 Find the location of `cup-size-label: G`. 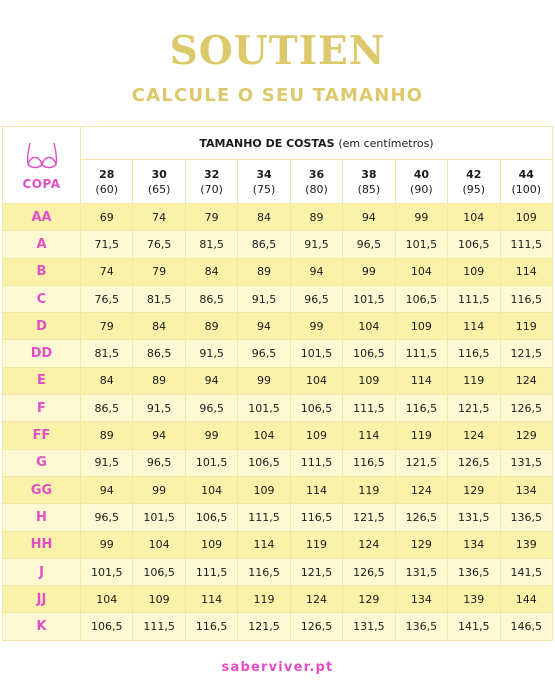

cup-size-label: G is located at coordinates (41, 462).